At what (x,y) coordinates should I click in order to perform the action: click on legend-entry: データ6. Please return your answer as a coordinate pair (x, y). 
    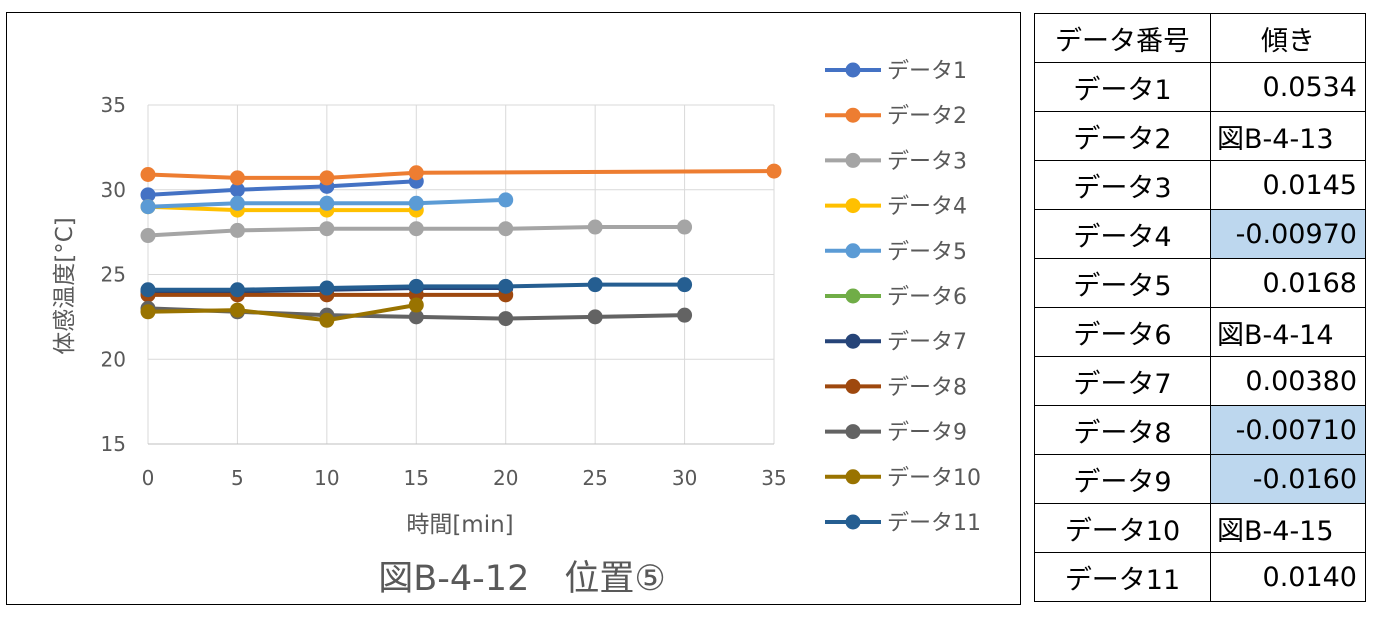
    Looking at the image, I should click on (896, 297).